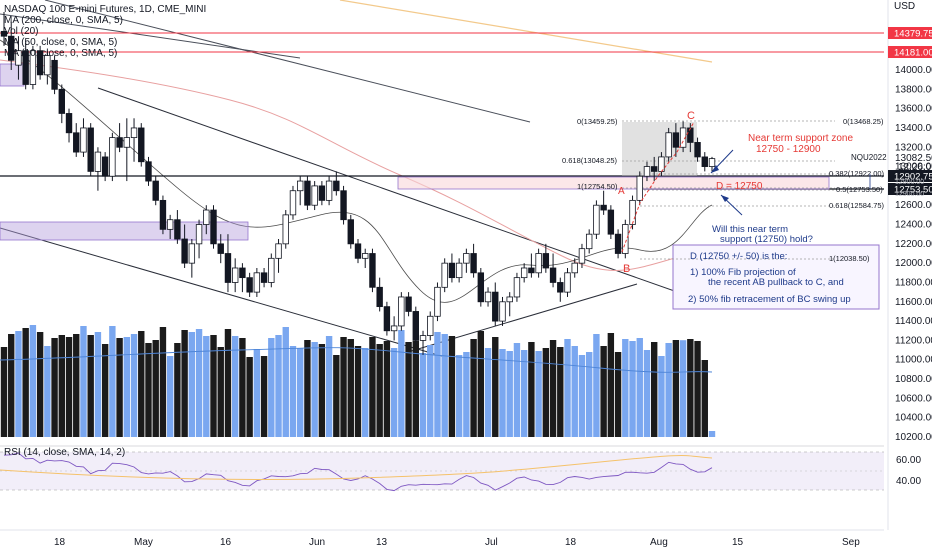 The height and width of the screenshot is (550, 932). I want to click on price-tick: 14000.00, so click(913, 70).